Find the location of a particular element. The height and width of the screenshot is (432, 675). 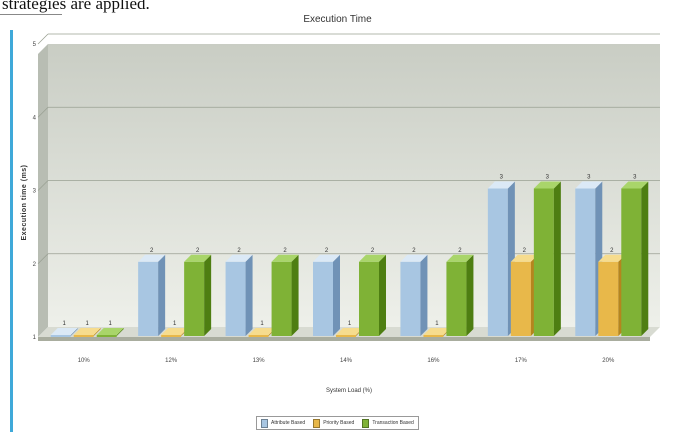

legend-label: Attribute Based is located at coordinates (288, 423).